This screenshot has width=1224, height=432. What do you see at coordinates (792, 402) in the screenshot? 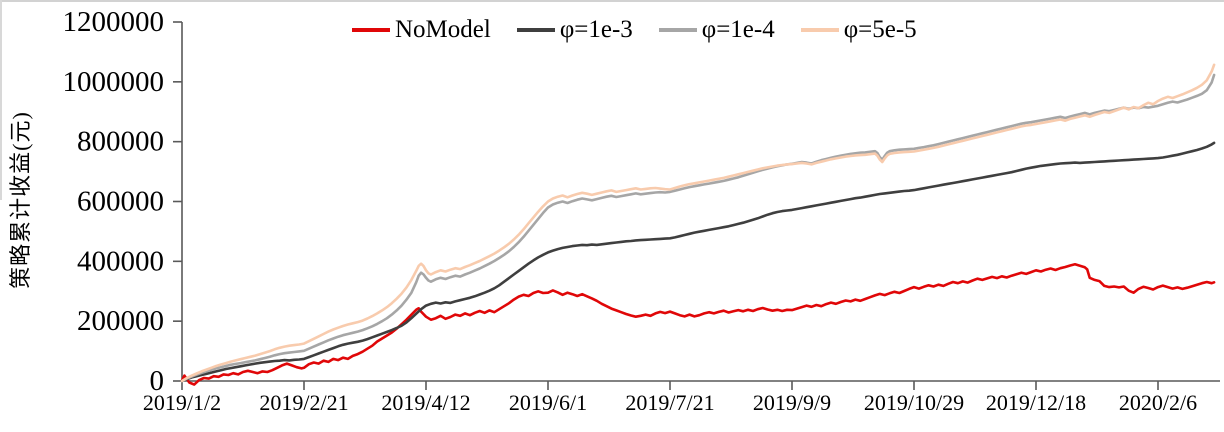
I see `x-tick-label: 2019/9/9` at bounding box center [792, 402].